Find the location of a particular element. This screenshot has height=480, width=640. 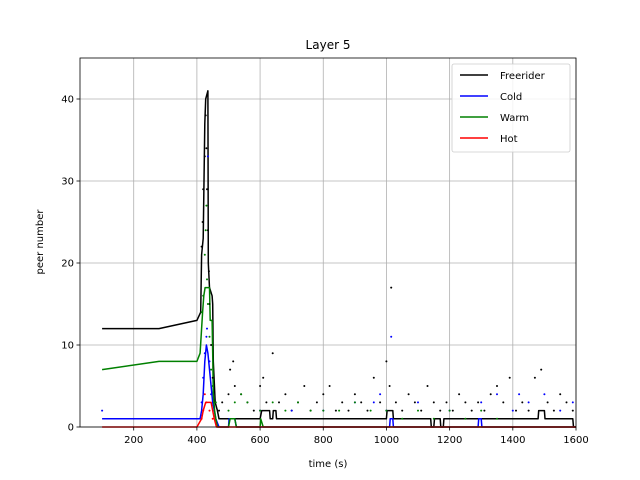

x-tick-label: 1200 is located at coordinates (449, 440).